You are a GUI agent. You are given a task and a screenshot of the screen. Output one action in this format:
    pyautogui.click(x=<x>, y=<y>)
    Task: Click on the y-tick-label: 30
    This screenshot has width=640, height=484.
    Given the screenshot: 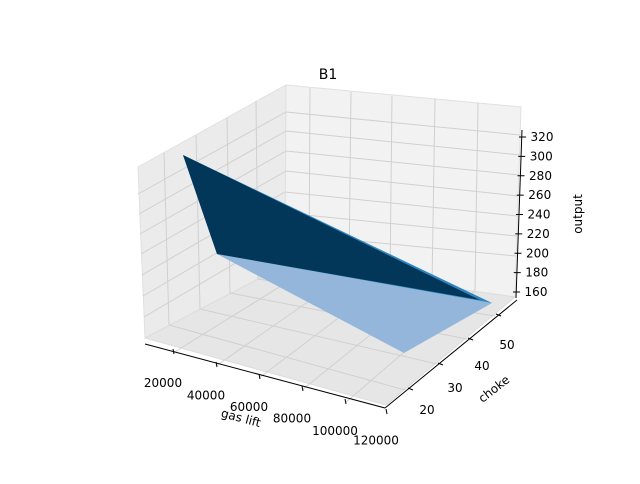 What is the action you would take?
    pyautogui.click(x=454, y=388)
    